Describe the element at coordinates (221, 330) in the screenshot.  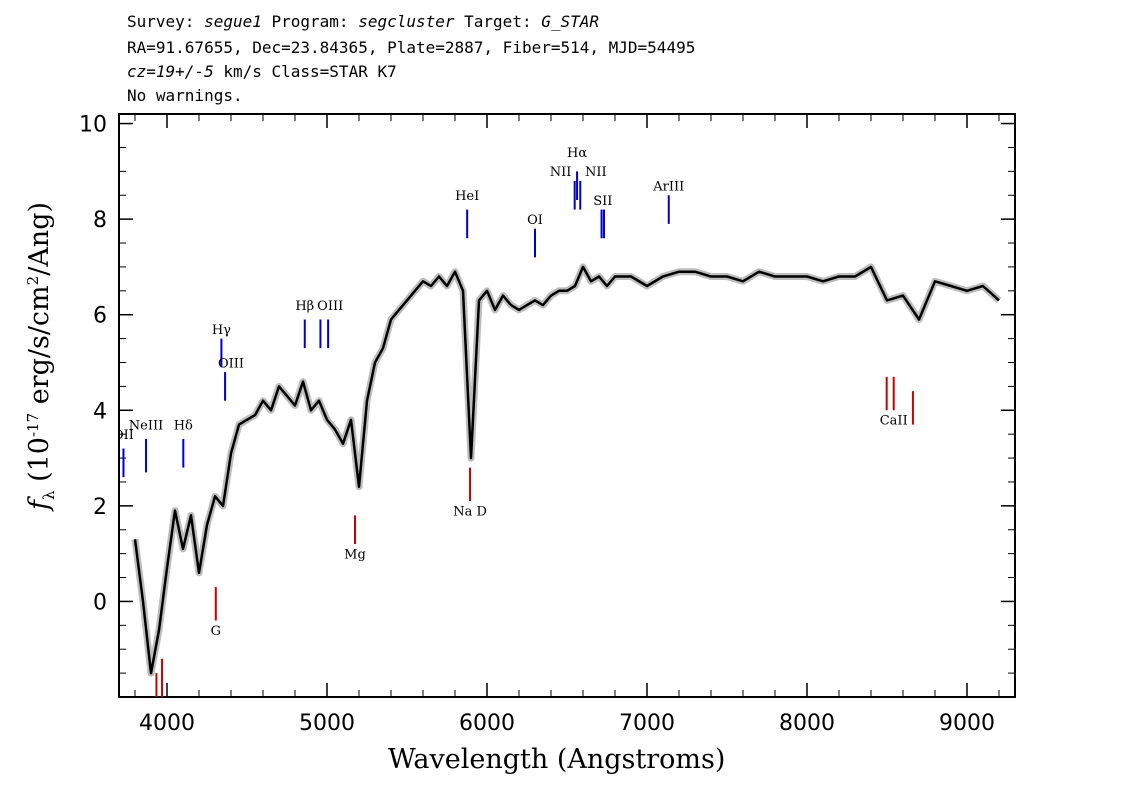
I see `emission-line-label: Hγ` at that location.